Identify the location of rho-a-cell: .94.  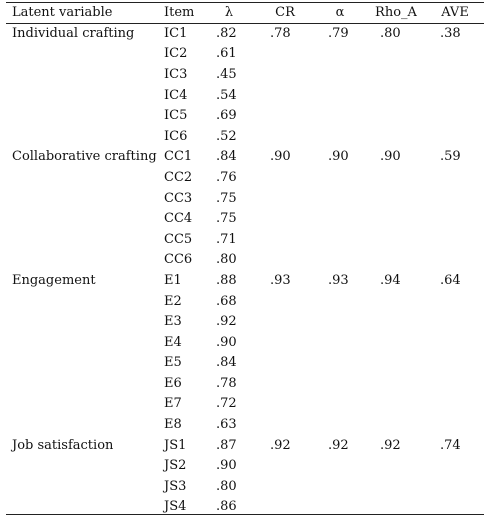
(390, 280).